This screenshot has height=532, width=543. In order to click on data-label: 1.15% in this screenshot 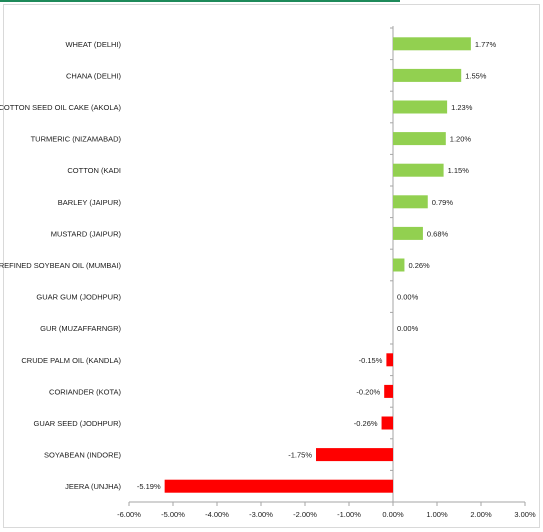, I will do `click(459, 170)`.